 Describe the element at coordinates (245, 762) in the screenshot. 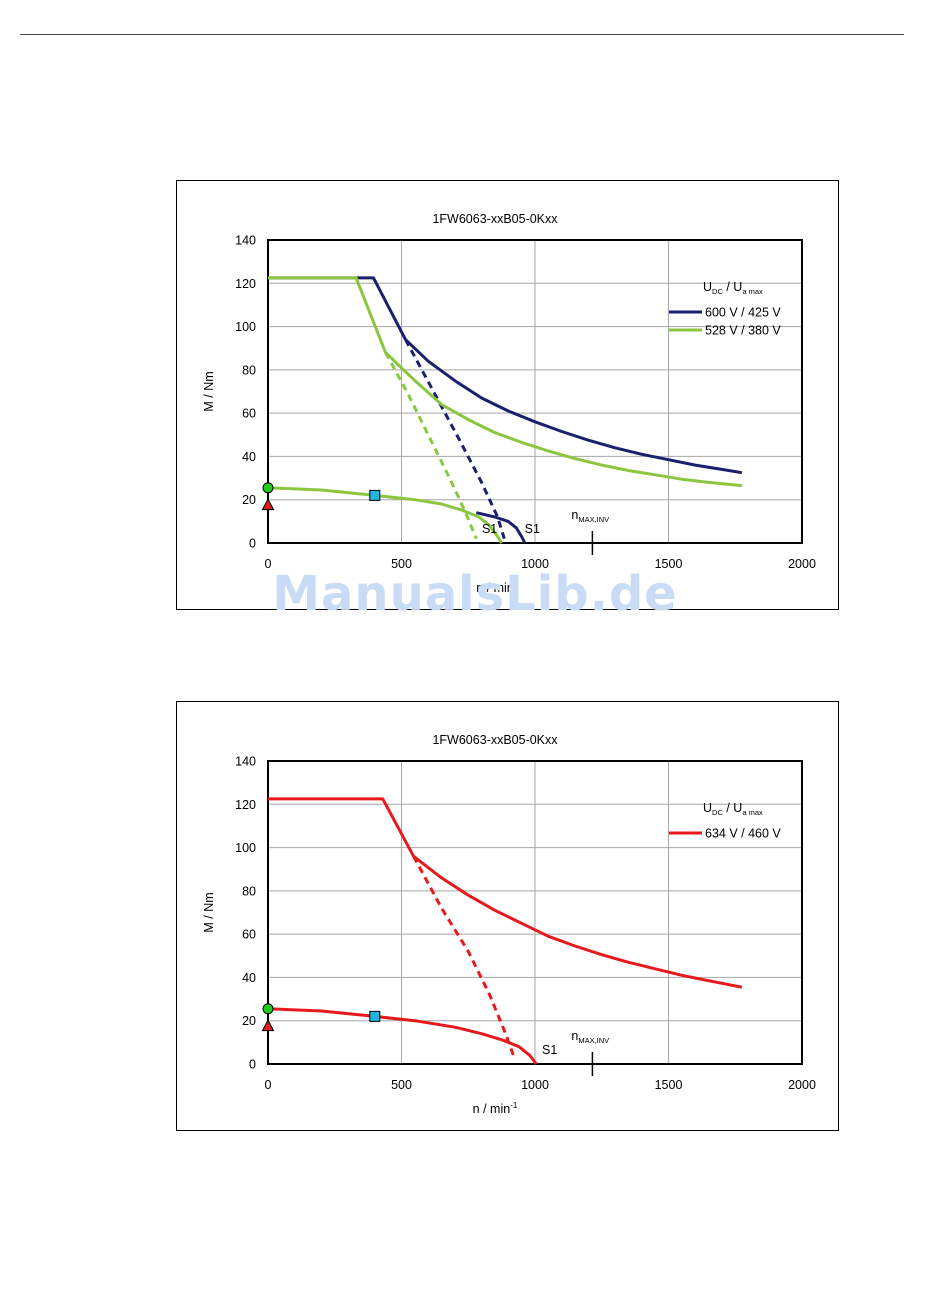

I see `chart-2-y-tick-label-7: 140` at that location.